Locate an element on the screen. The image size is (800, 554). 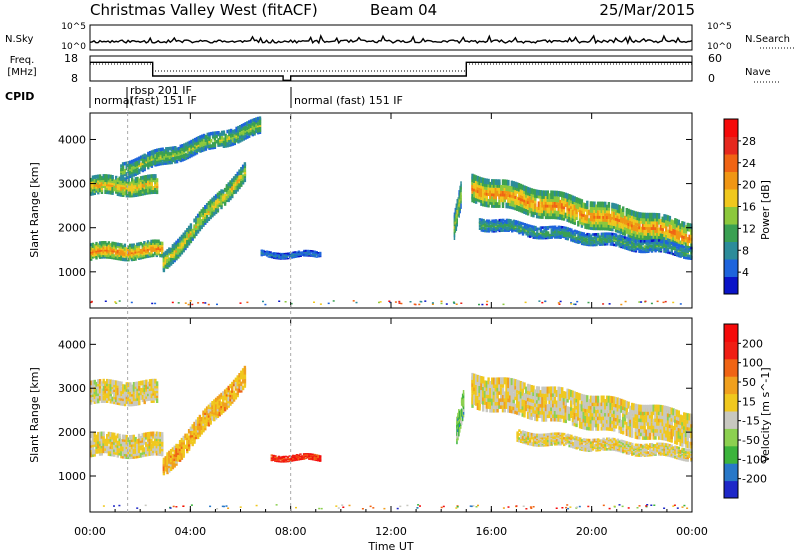
y-tick-label: 2000 is located at coordinates (72, 228).